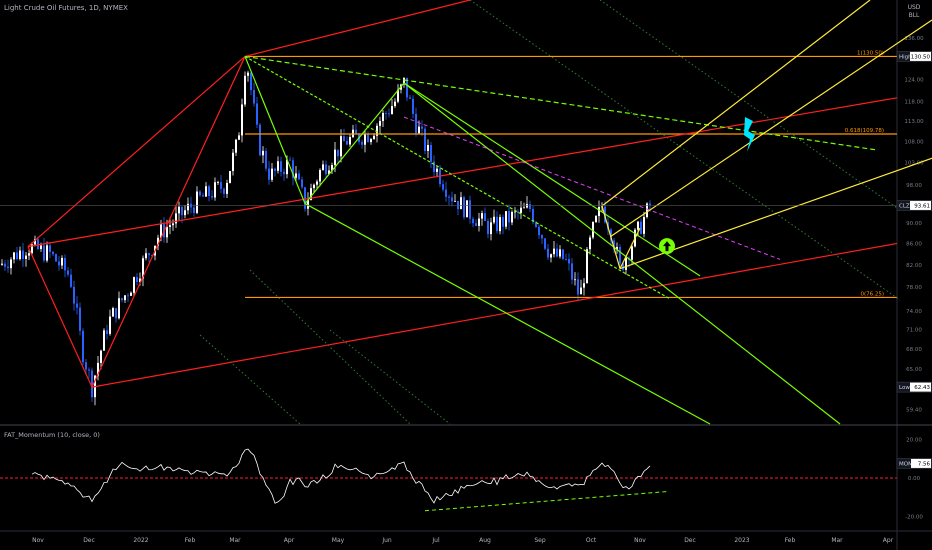 The height and width of the screenshot is (550, 932). What do you see at coordinates (741, 540) in the screenshot?
I see `time-tick-label: 2023` at bounding box center [741, 540].